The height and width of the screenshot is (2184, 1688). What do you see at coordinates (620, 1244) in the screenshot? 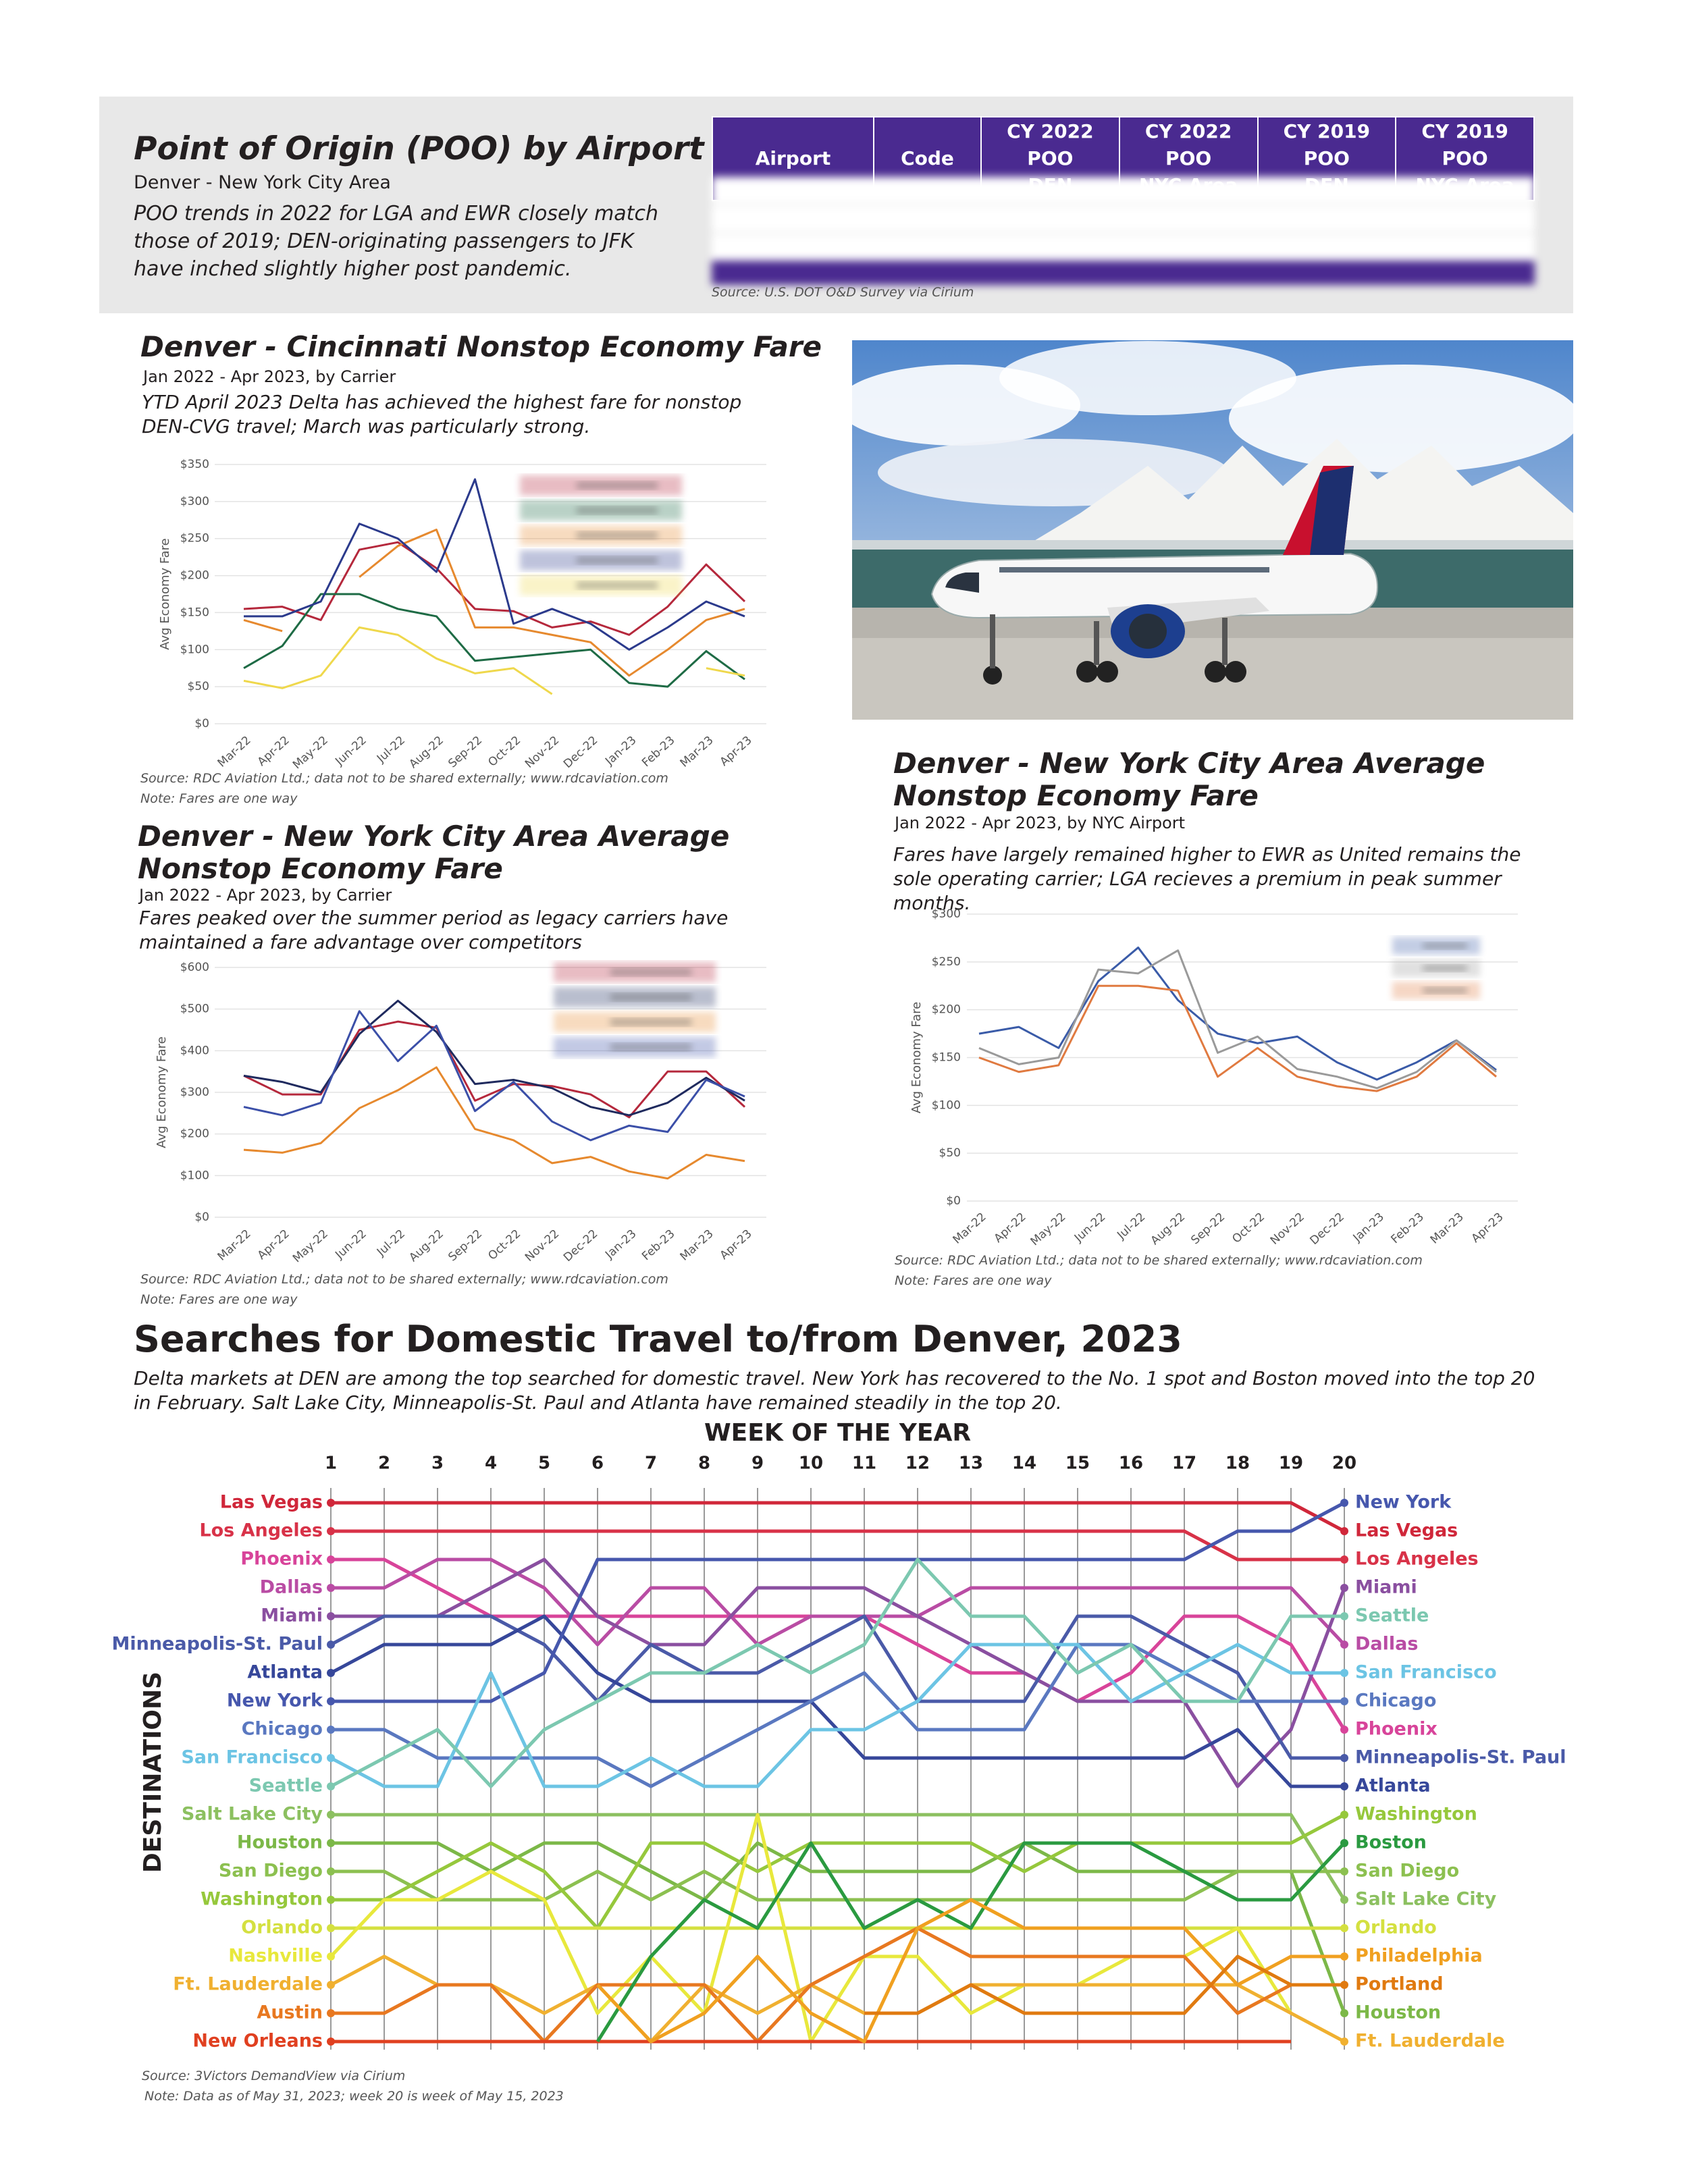
I see `x-tick-label: Jan-23` at bounding box center [620, 1244].